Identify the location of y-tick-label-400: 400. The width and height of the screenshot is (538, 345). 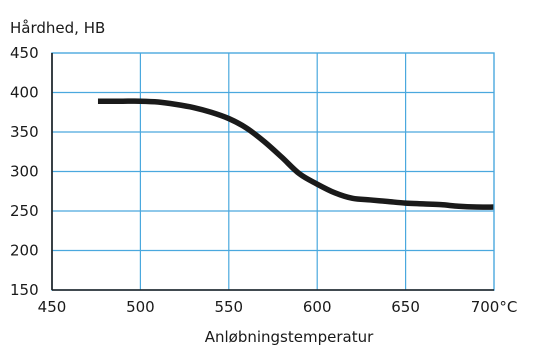
(24, 93).